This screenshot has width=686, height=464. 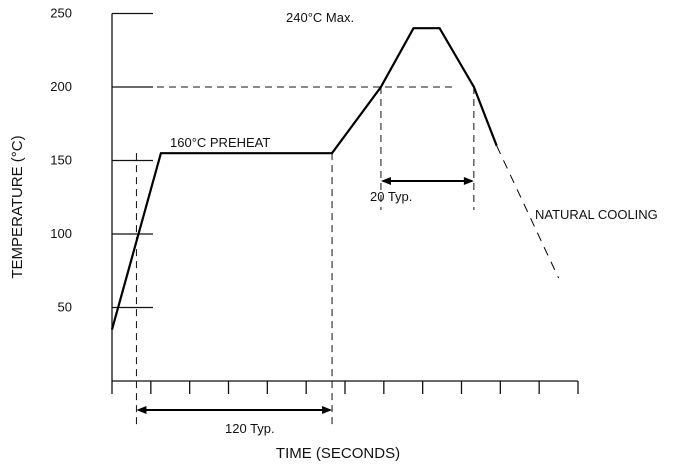 What do you see at coordinates (596, 214) in the screenshot?
I see `natural-cooling-label: NATURAL COOLING` at bounding box center [596, 214].